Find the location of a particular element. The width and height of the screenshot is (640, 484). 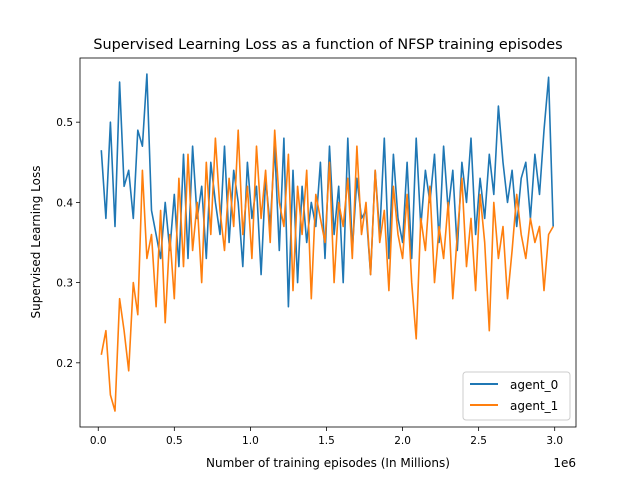

y-axis-label: Supervised Learning Loss is located at coordinates (36, 242).